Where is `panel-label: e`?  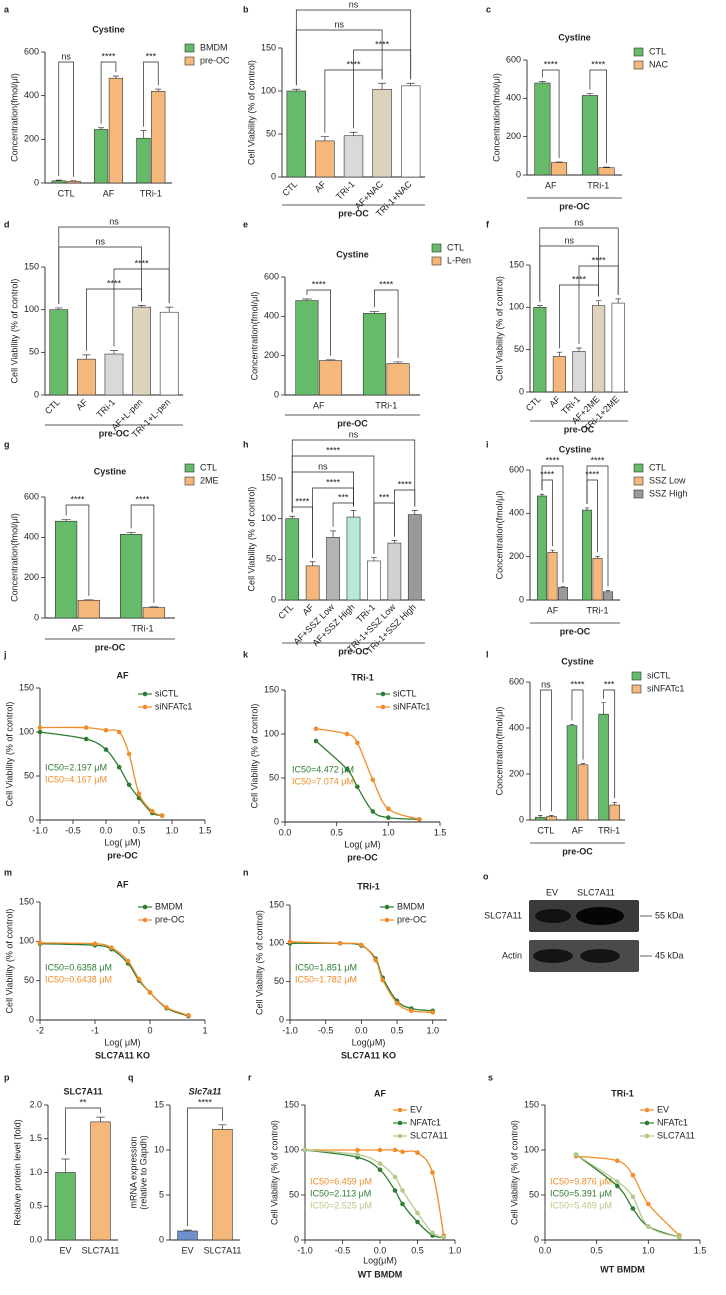
panel-label: e is located at coordinates (245, 224).